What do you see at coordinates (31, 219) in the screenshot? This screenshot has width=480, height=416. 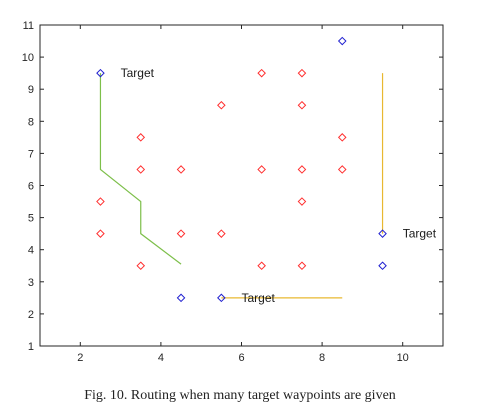 I see `y-tick-label: 5` at bounding box center [31, 219].